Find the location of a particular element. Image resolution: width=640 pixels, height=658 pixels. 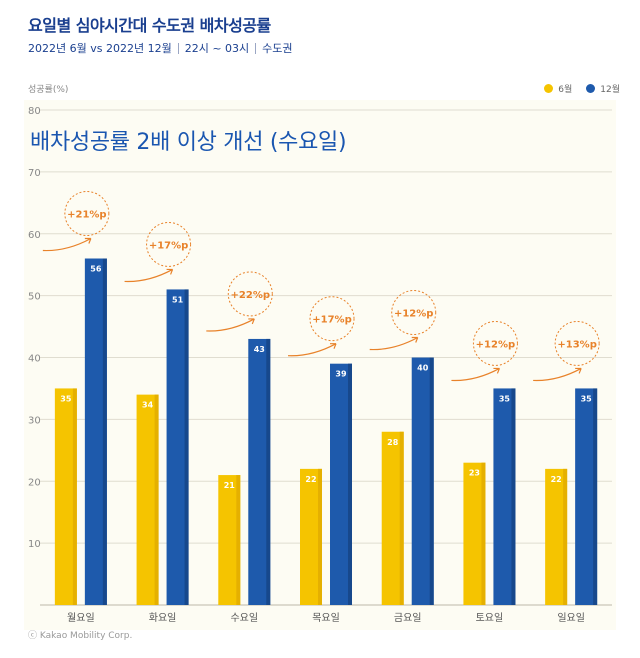

data-label-december: 51 is located at coordinates (178, 299).